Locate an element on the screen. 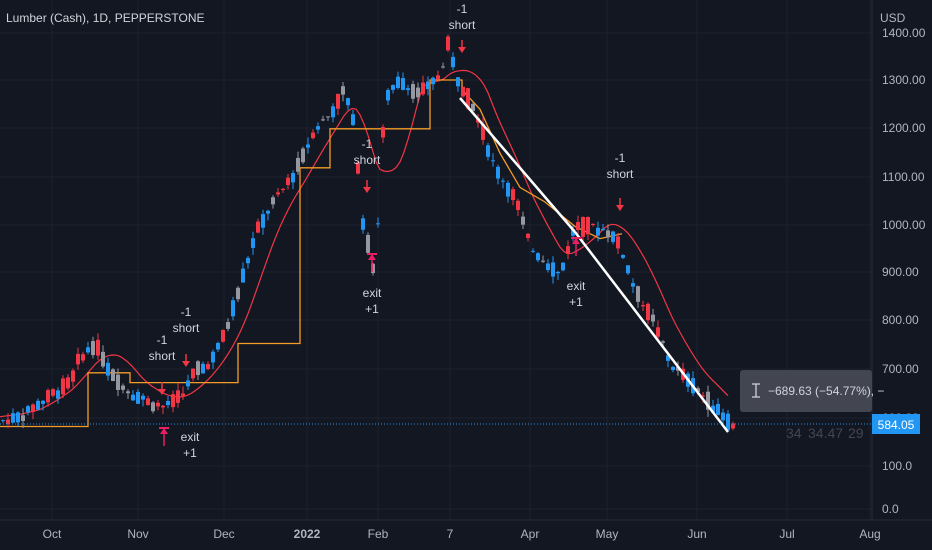  y-tick-label: 1000.00 is located at coordinates (904, 225).